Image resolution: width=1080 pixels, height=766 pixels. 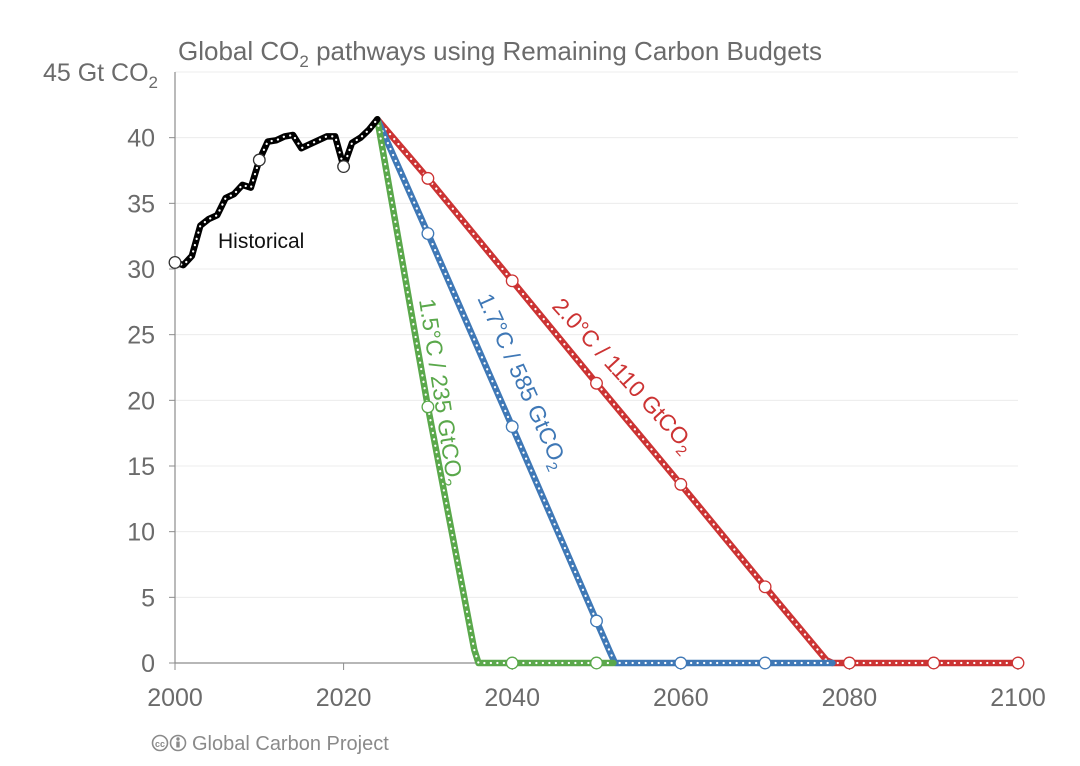 What do you see at coordinates (148, 598) in the screenshot?
I see `y-tick-label: 5` at bounding box center [148, 598].